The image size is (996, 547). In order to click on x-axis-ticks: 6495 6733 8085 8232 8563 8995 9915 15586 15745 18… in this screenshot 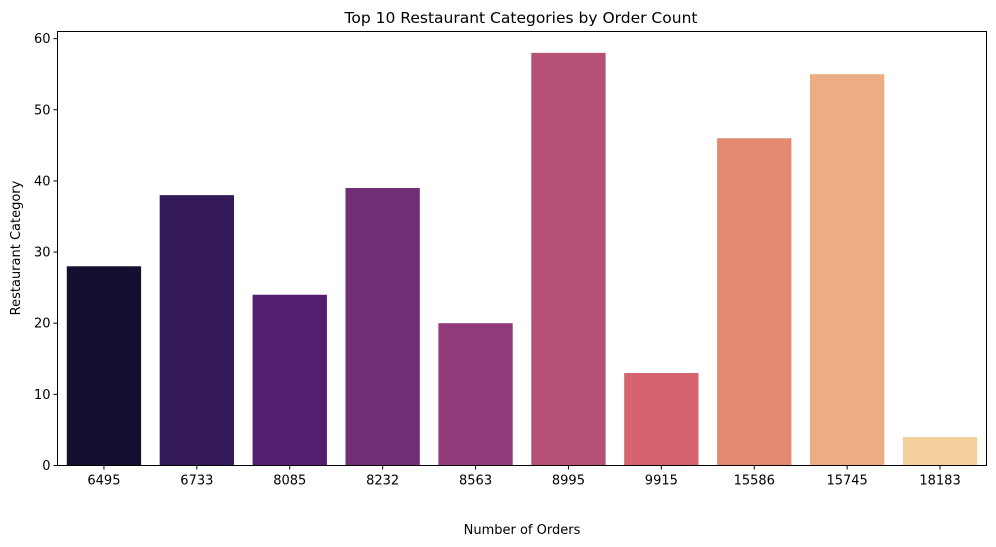, I will do `click(524, 477)`.